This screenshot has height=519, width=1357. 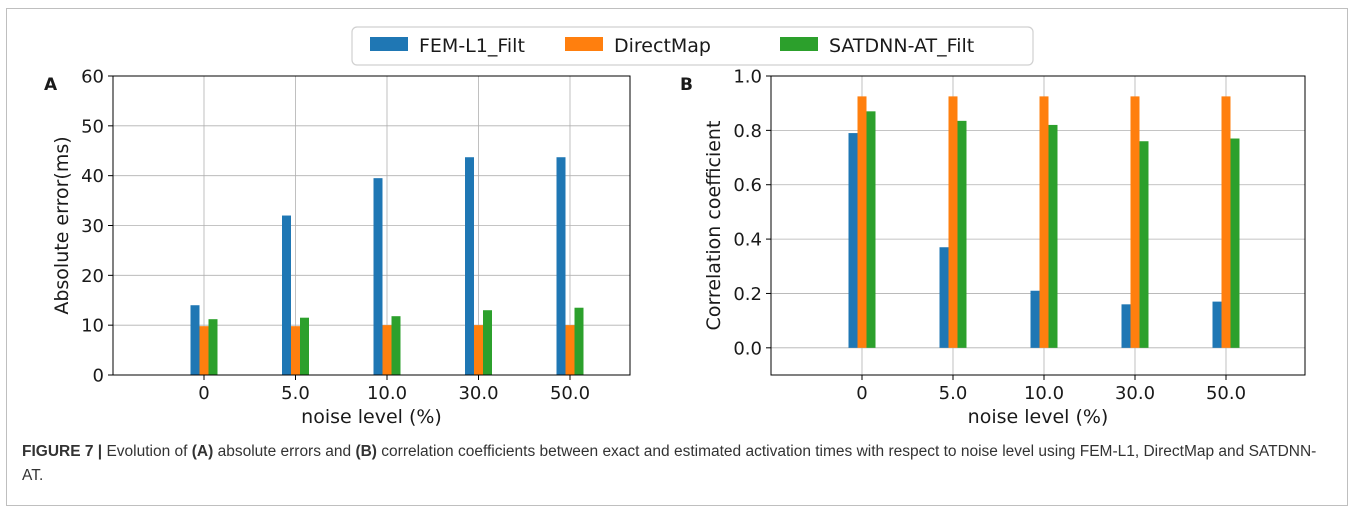 I want to click on y-tick-label-4: 40, so click(x=92, y=176).